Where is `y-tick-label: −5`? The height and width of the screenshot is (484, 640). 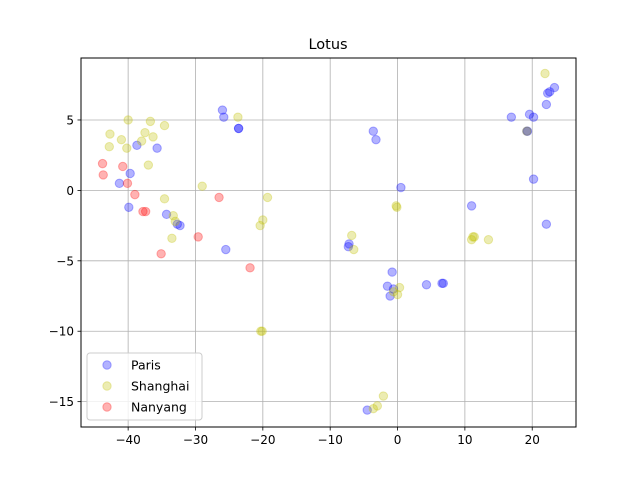 y-tick-label: −5 is located at coordinates (65, 261).